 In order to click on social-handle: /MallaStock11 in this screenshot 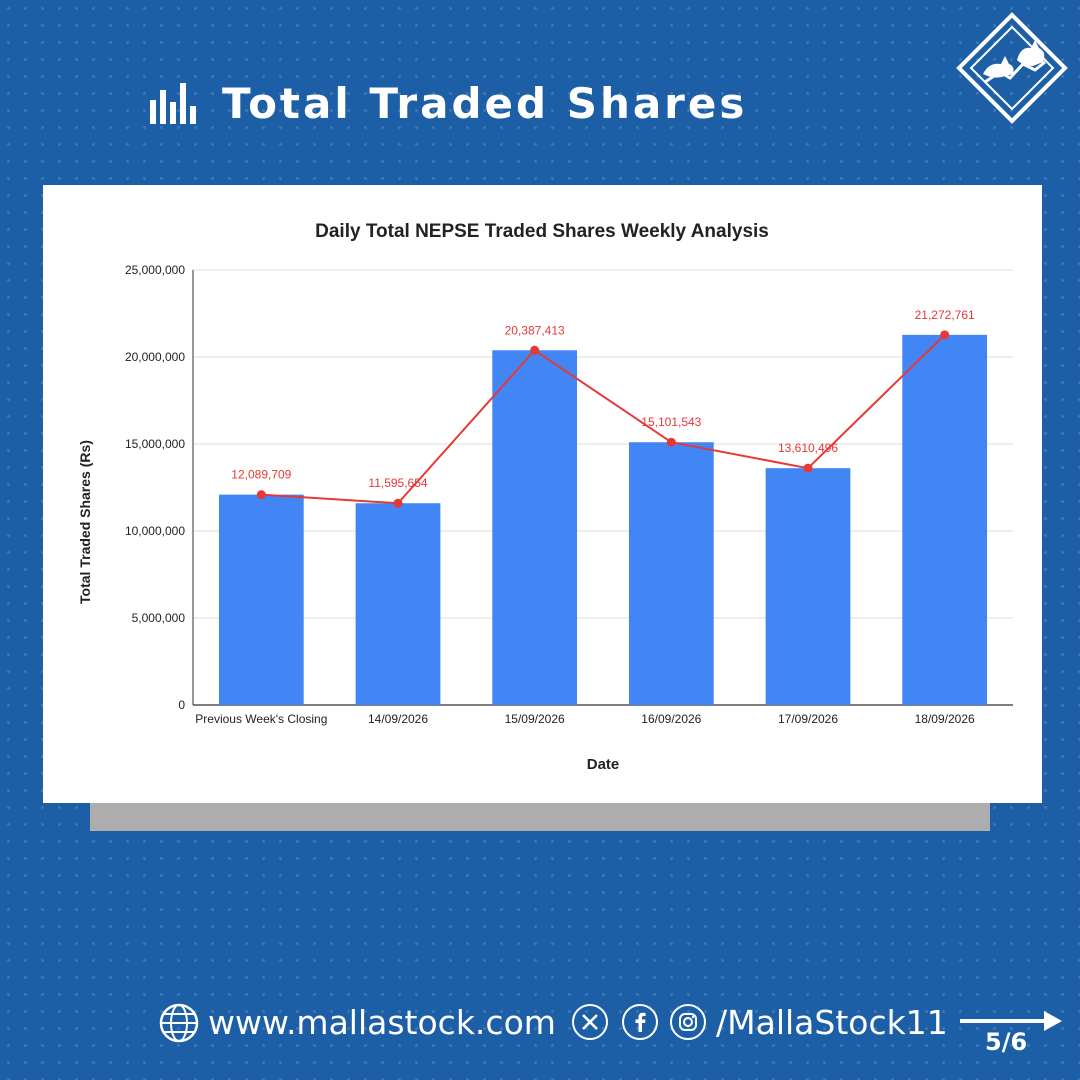, I will do `click(832, 1022)`.